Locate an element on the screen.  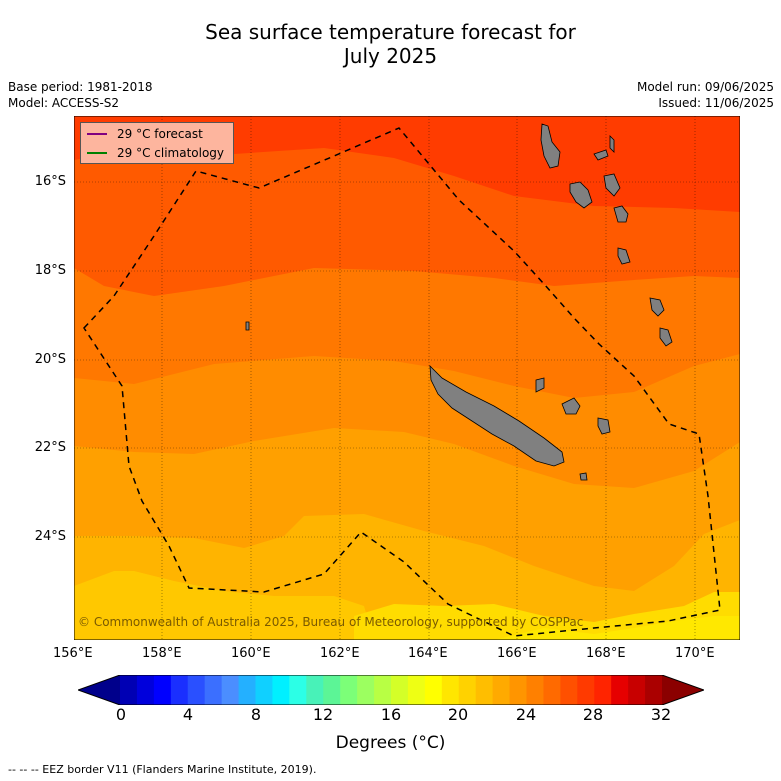
x-tick-158e: 158°E is located at coordinates (162, 653).